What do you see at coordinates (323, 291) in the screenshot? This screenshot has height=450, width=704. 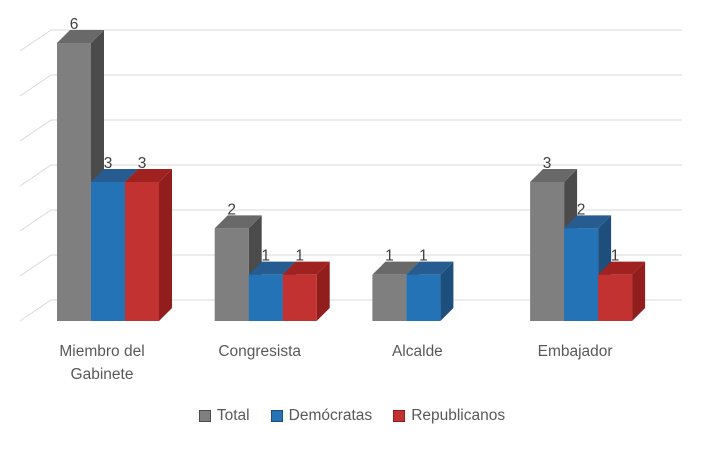 I see `bar-side-republicanos-congresista` at bounding box center [323, 291].